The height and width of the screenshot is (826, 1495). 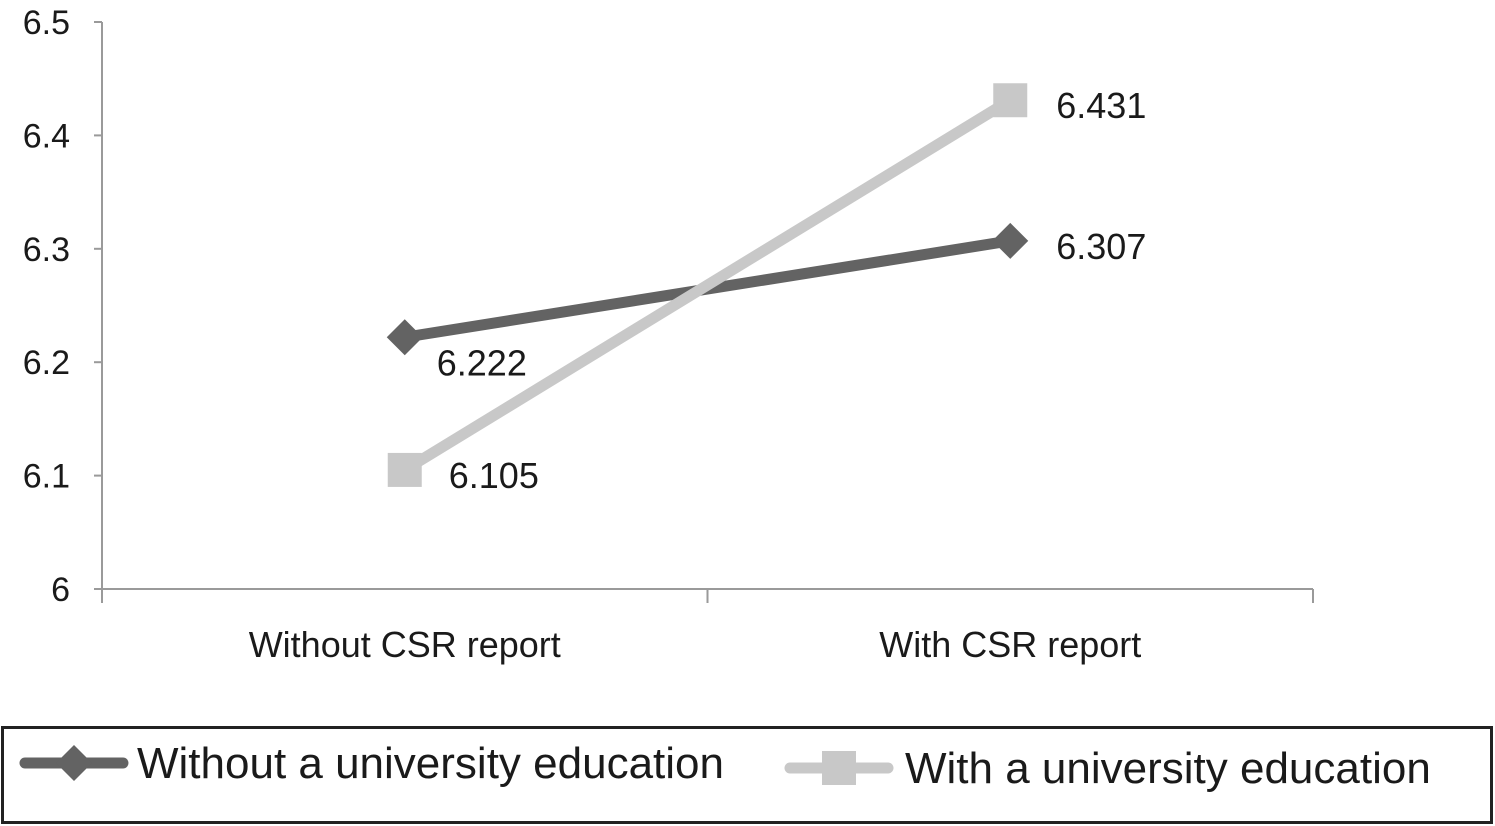 I want to click on data-label: 6.307, so click(x=1101, y=246).